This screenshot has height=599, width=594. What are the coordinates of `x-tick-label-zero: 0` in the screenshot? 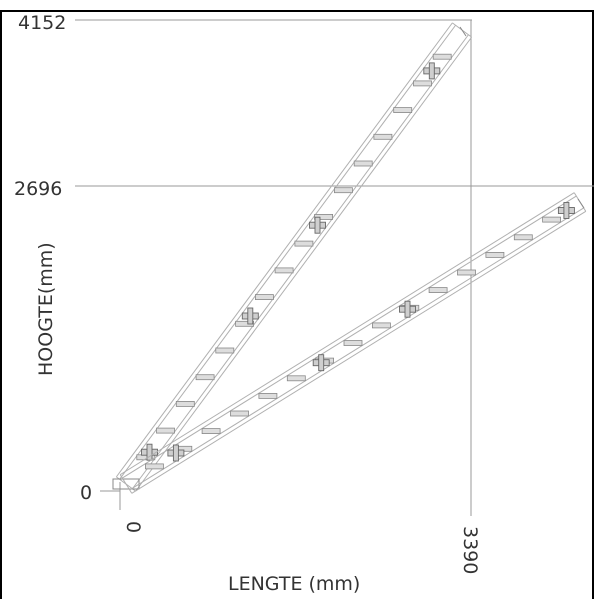 It's located at (133, 527).